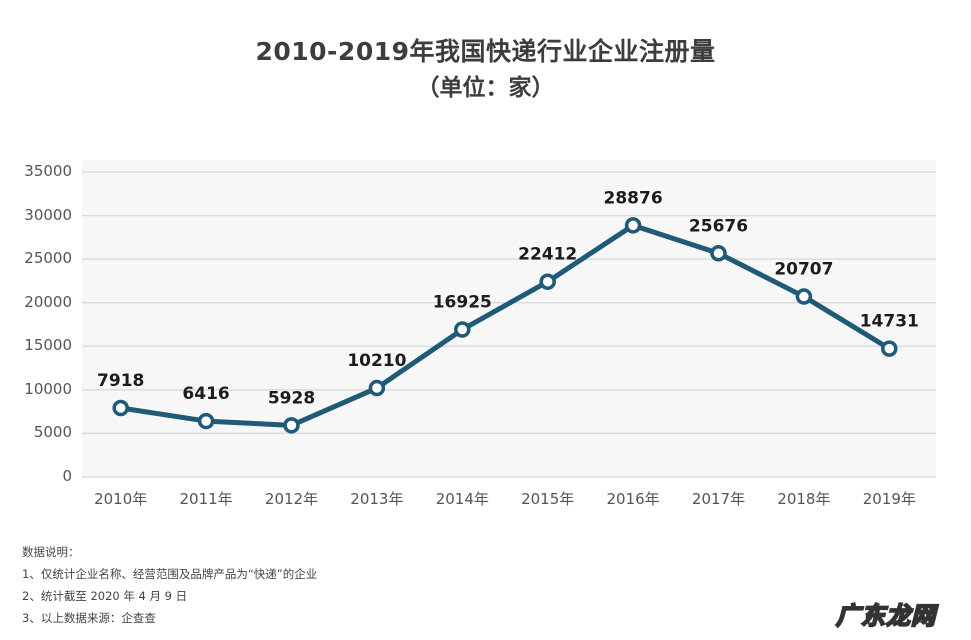  What do you see at coordinates (52, 432) in the screenshot?
I see `y-tick-label: 5000` at bounding box center [52, 432].